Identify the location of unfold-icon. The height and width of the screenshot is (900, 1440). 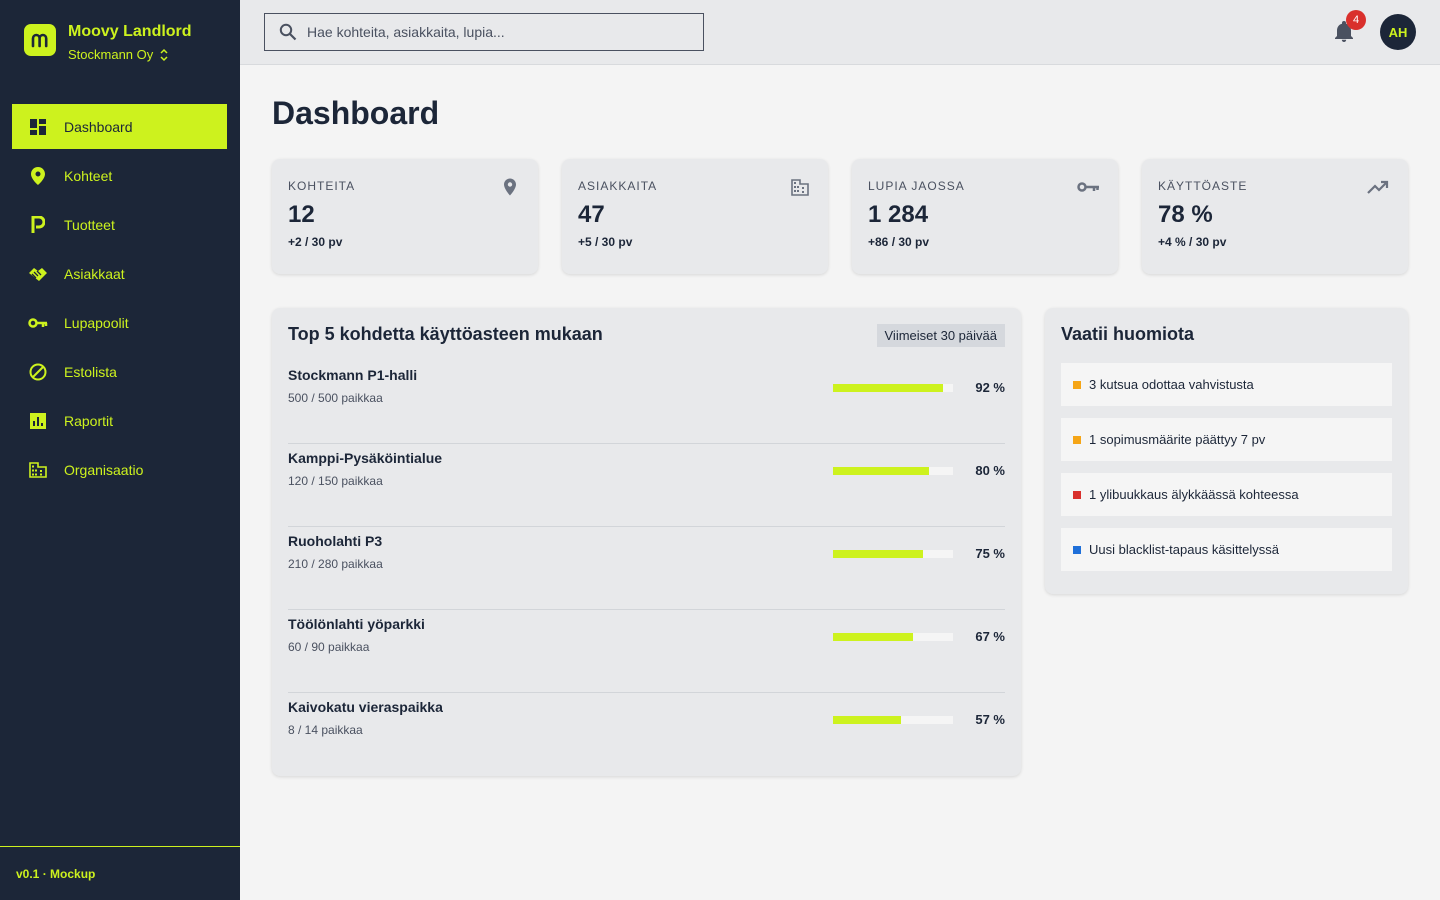
(164, 55).